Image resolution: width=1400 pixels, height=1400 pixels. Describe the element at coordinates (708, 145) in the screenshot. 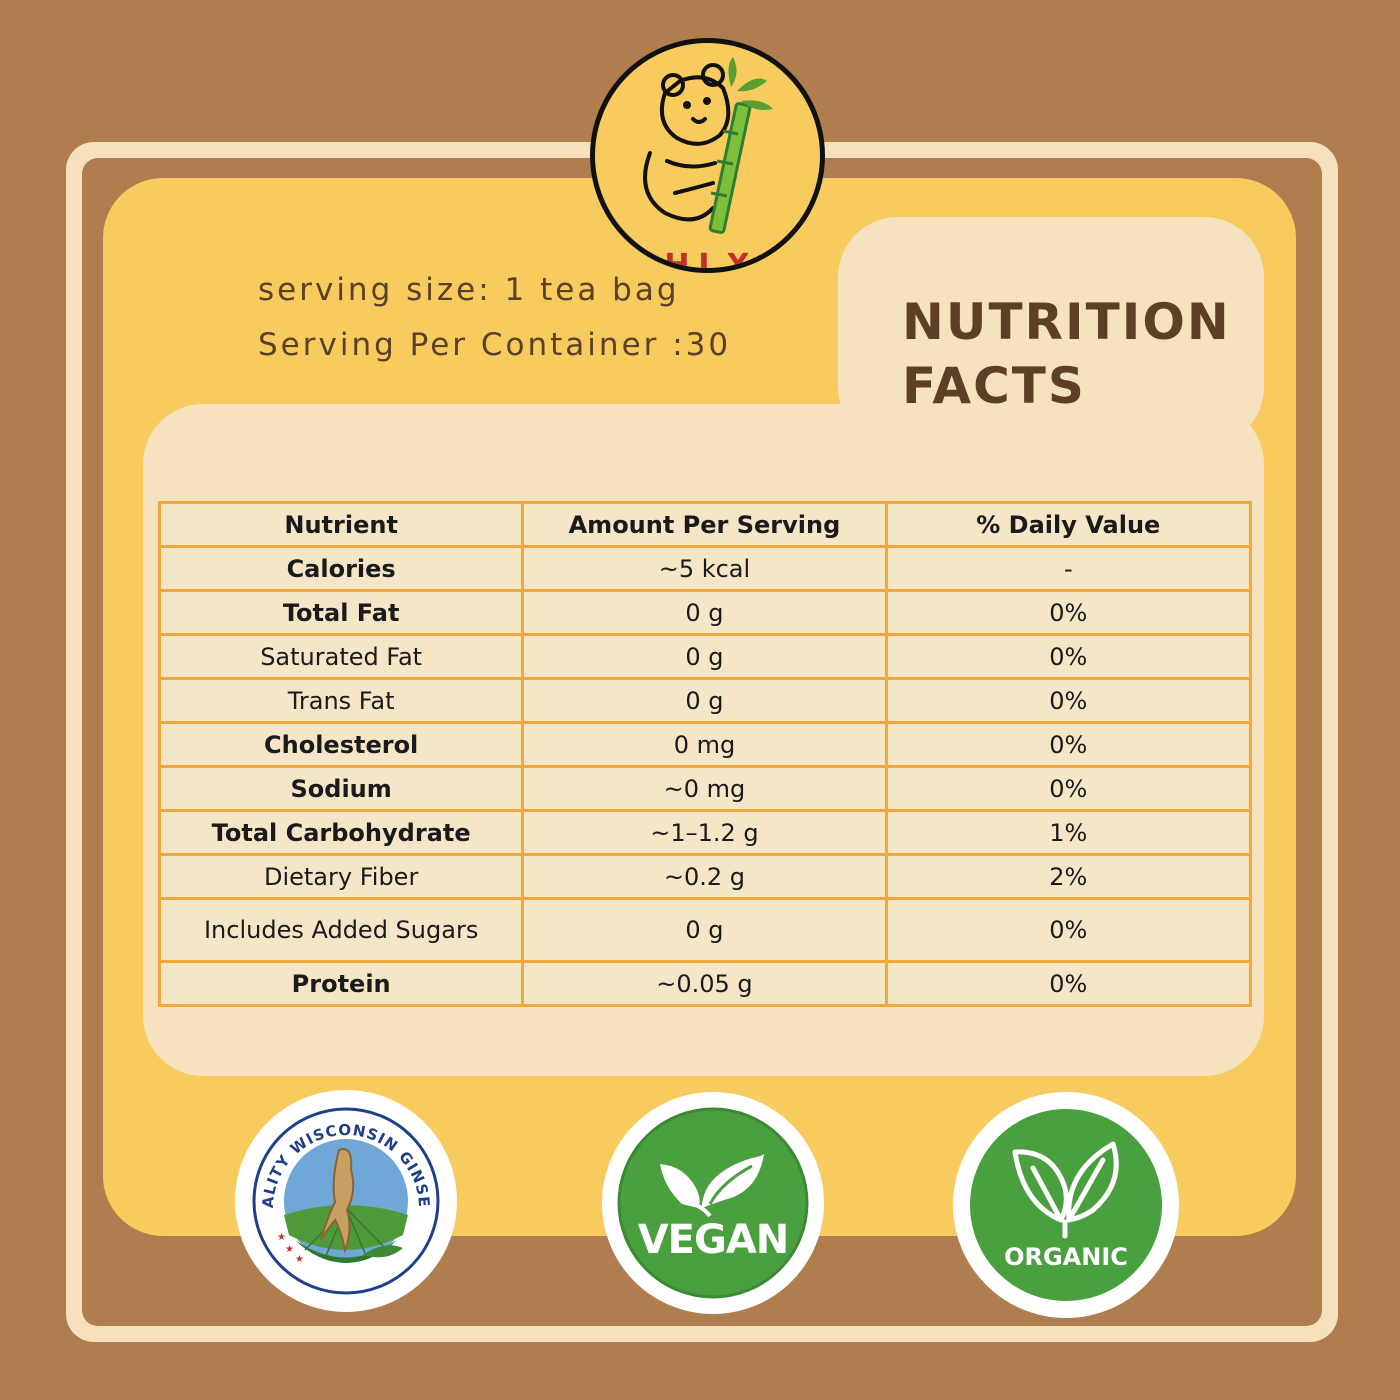

I see `bear-bamboo-icon` at that location.